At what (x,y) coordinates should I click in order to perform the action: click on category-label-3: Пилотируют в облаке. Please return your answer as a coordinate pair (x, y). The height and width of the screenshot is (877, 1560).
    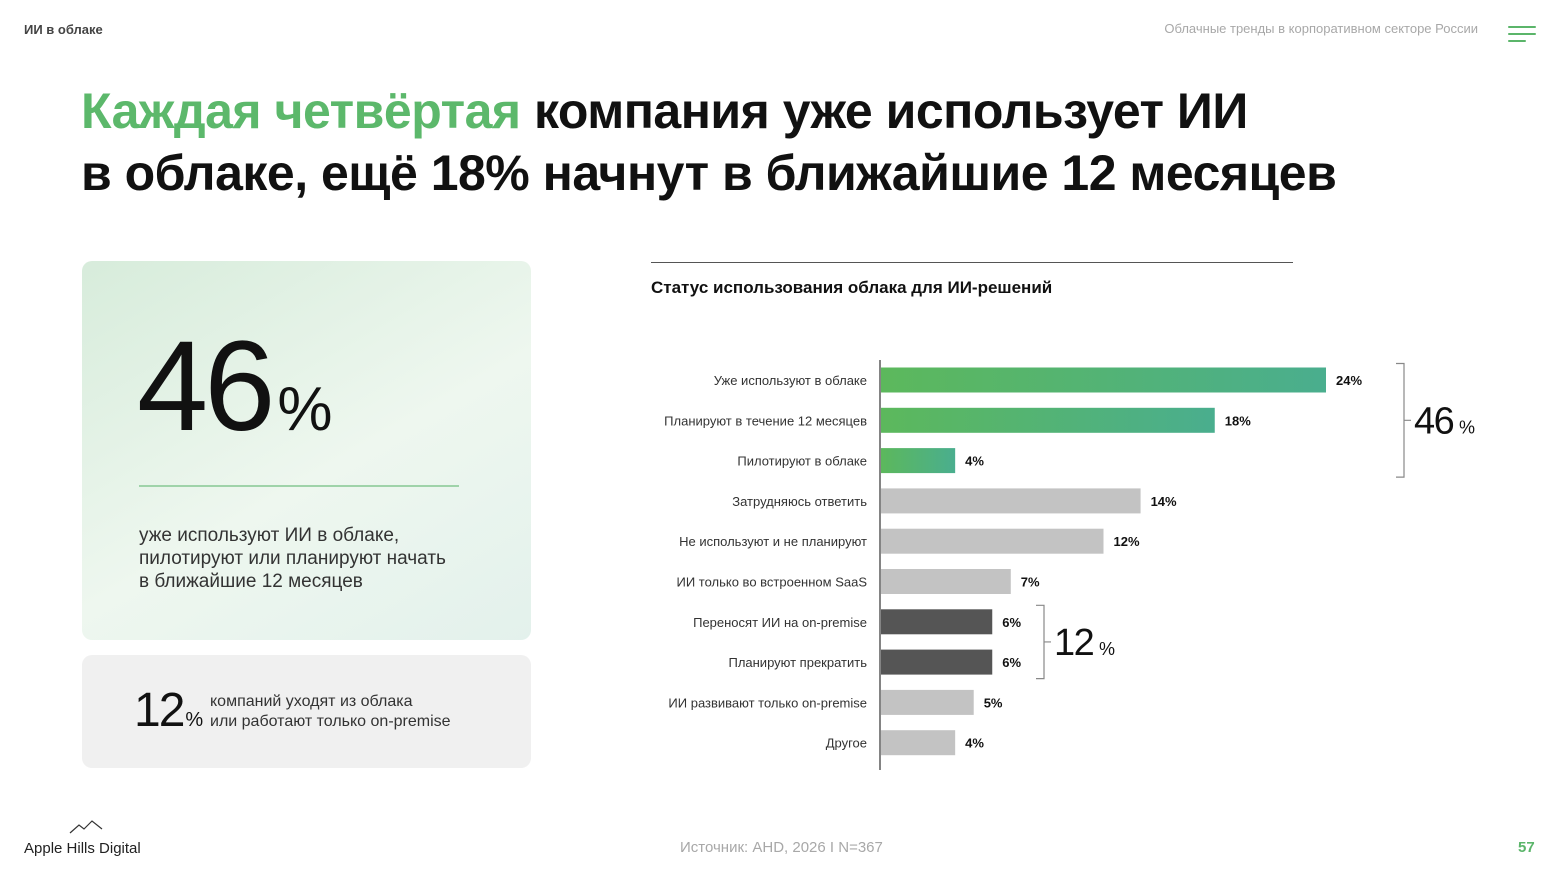
    Looking at the image, I should click on (802, 461).